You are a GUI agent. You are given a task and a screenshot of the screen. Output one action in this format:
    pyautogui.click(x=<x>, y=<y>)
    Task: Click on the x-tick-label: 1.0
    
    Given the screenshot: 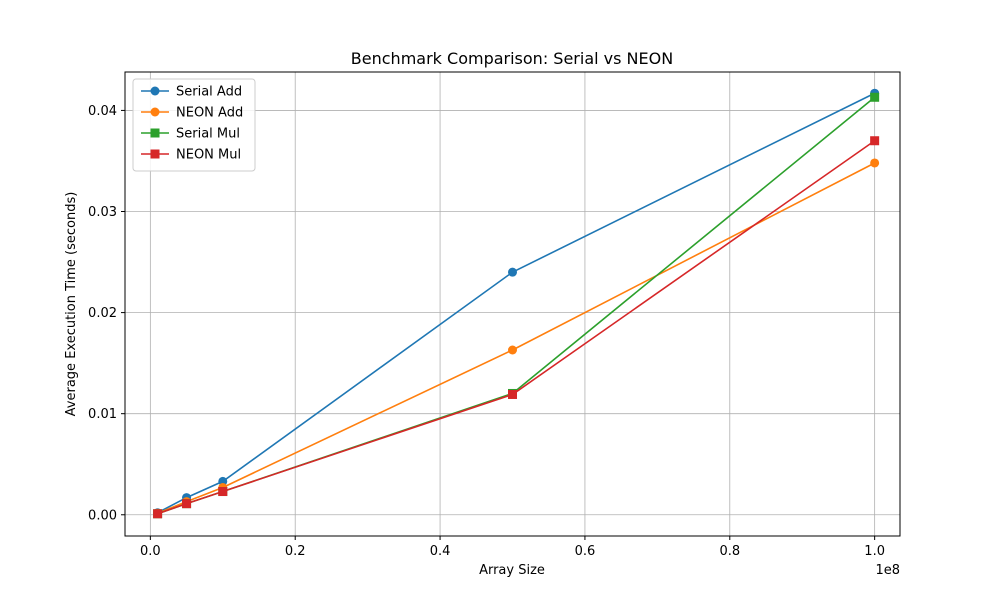 What is the action you would take?
    pyautogui.click(x=874, y=551)
    